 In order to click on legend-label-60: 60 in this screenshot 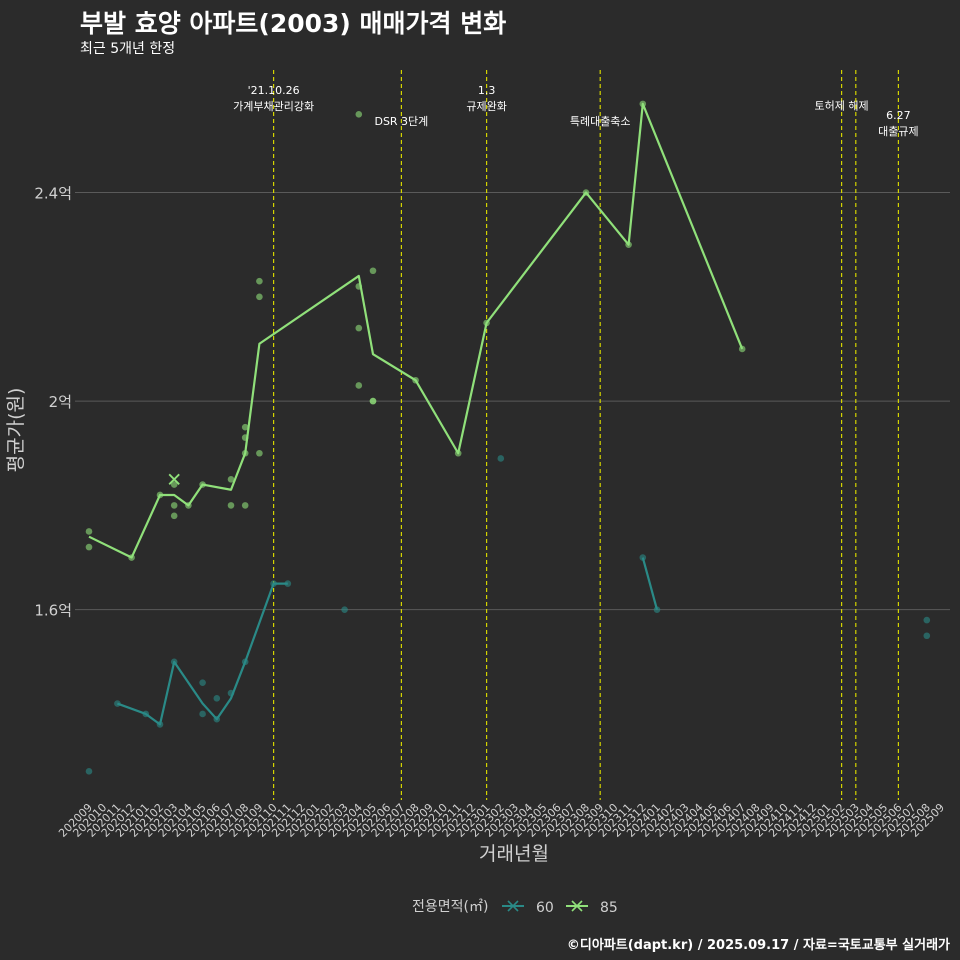, I will do `click(545, 908)`.